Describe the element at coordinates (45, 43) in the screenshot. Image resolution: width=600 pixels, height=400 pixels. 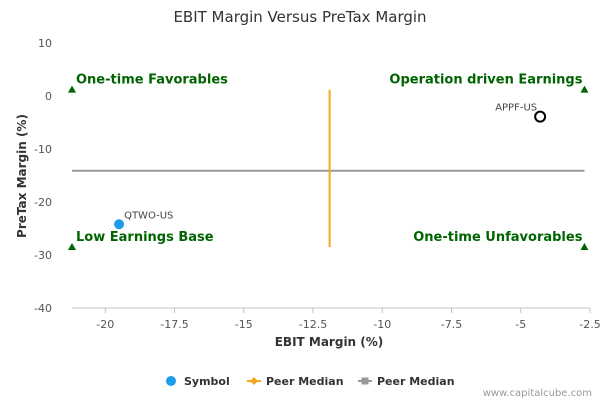
I see `y-tick-label: 10` at that location.